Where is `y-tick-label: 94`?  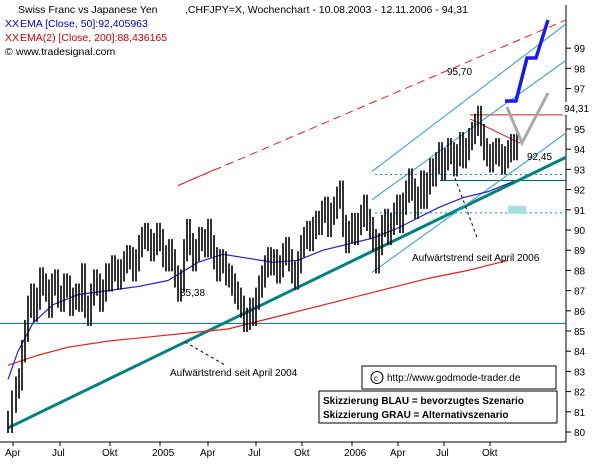
y-tick-label: 94 is located at coordinates (580, 150).